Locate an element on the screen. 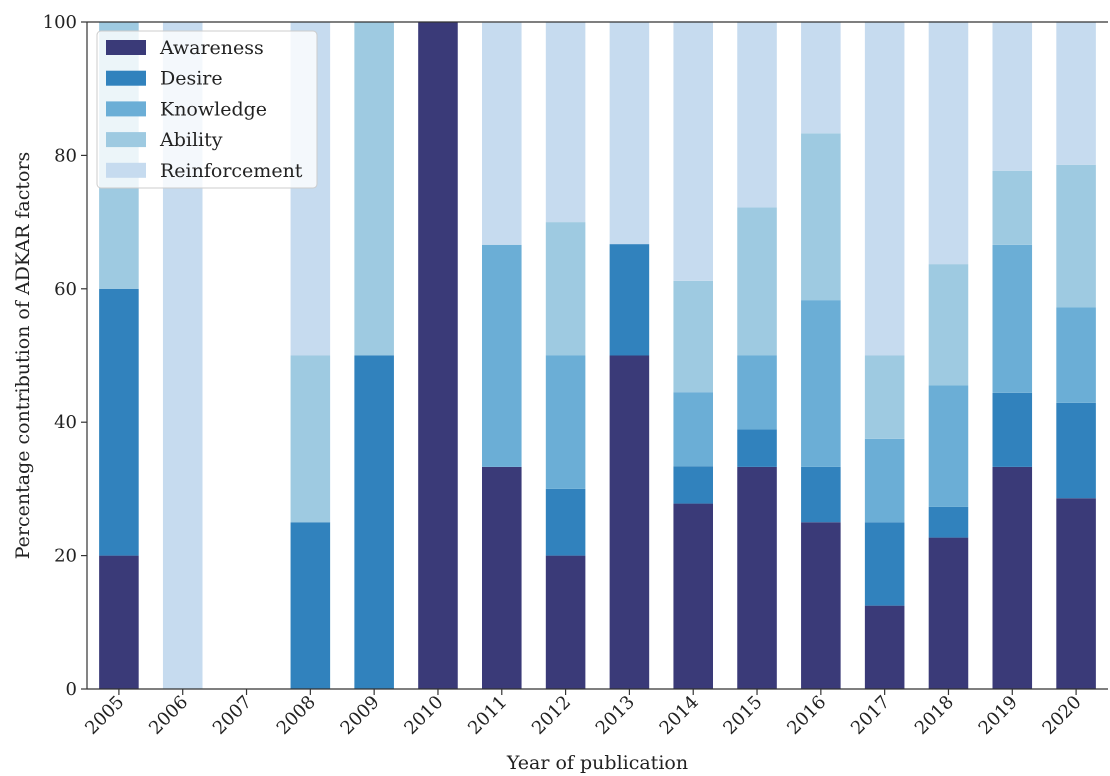 The width and height of the screenshot is (1110, 776). bar-knowledge-2015 is located at coordinates (757, 392).